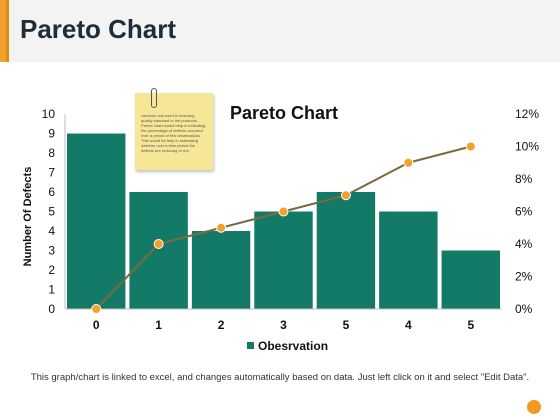  What do you see at coordinates (283, 325) in the screenshot?
I see `x-tick-label: 3` at bounding box center [283, 325].